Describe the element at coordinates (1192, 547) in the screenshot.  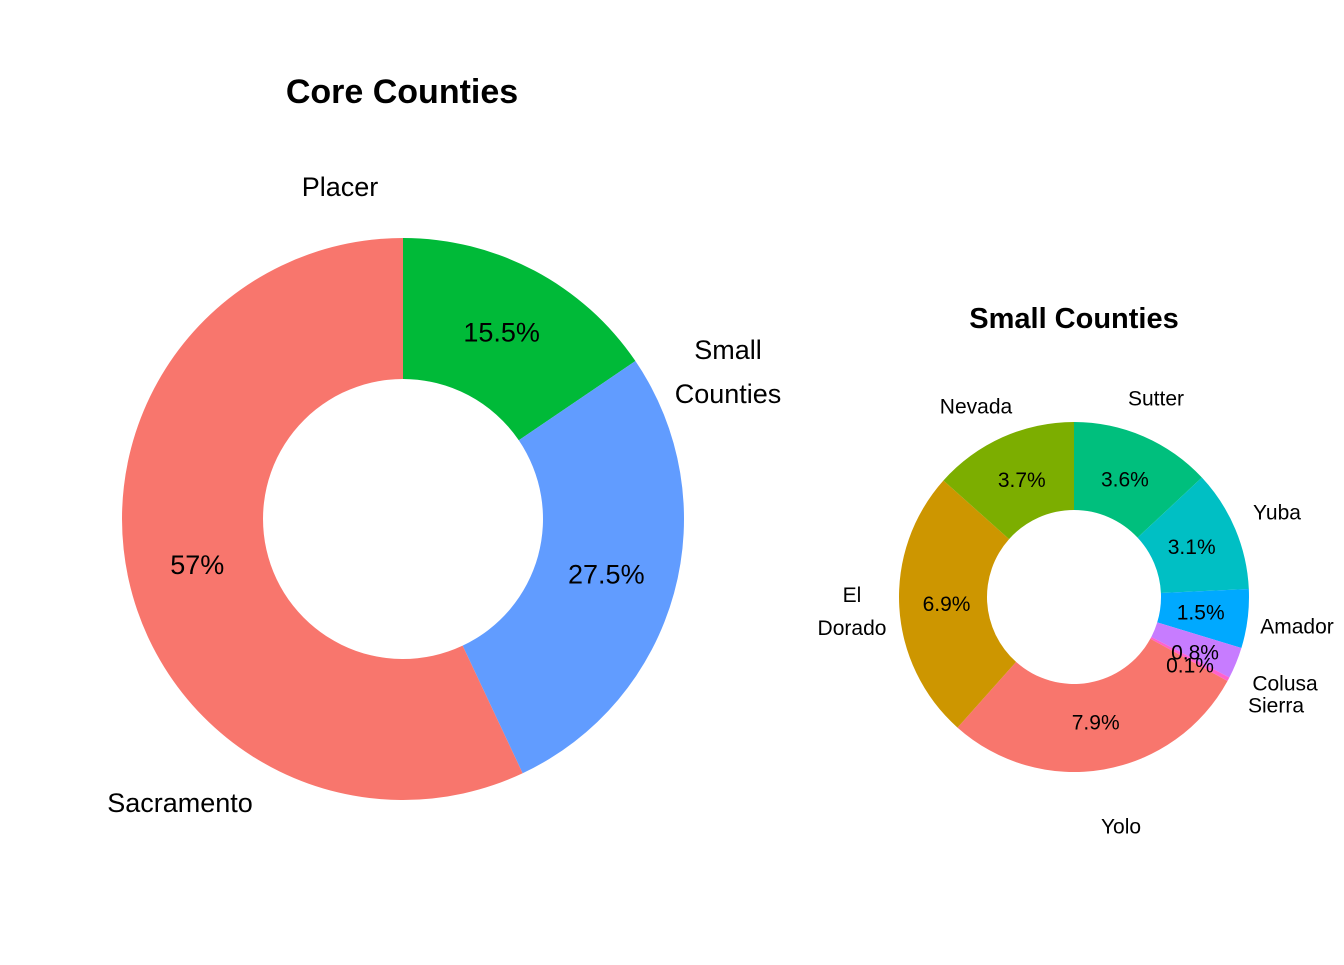
I see `value-label-yuba: 3.1%` at that location.